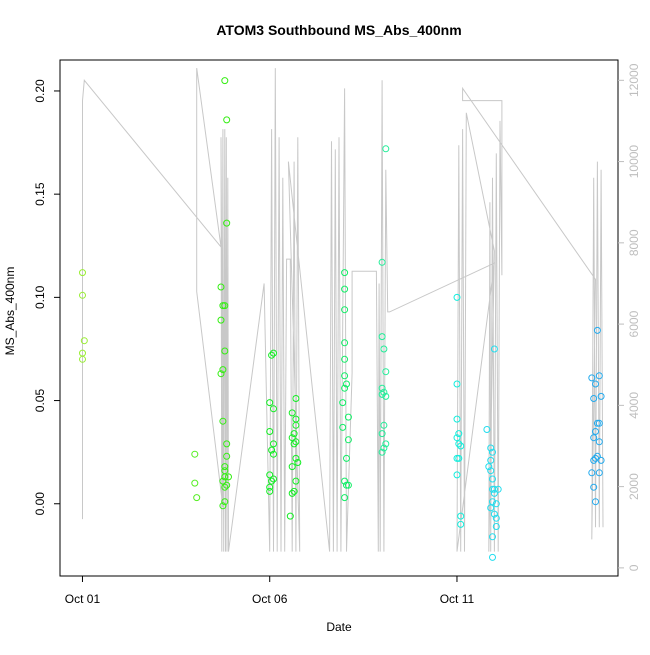 This screenshot has height=655, width=650. What do you see at coordinates (634, 405) in the screenshot?
I see `y2-tick-label: 4000` at bounding box center [634, 405].